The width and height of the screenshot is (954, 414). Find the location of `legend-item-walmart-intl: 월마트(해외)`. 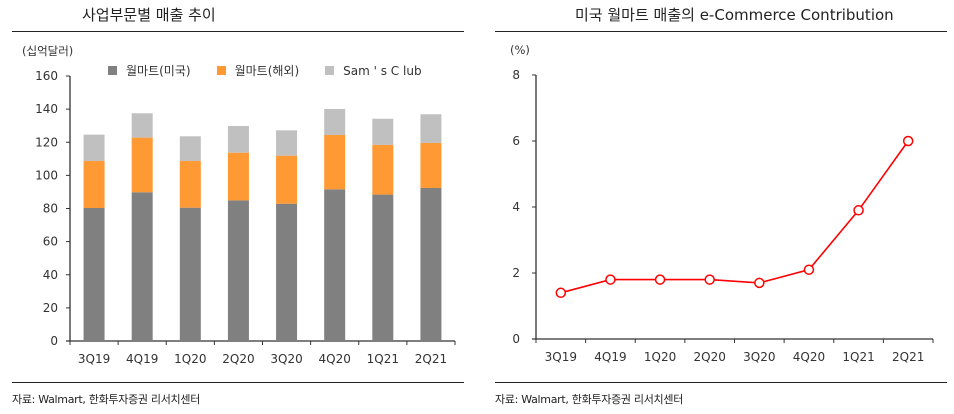

legend-item-walmart-intl: 월마트(해외) is located at coordinates (258, 70).